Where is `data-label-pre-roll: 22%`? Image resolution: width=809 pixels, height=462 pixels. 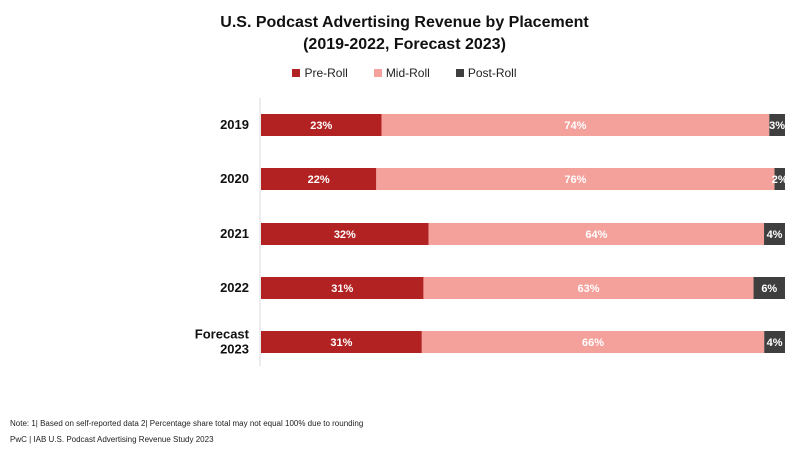
data-label-pre-roll: 22% is located at coordinates (319, 180).